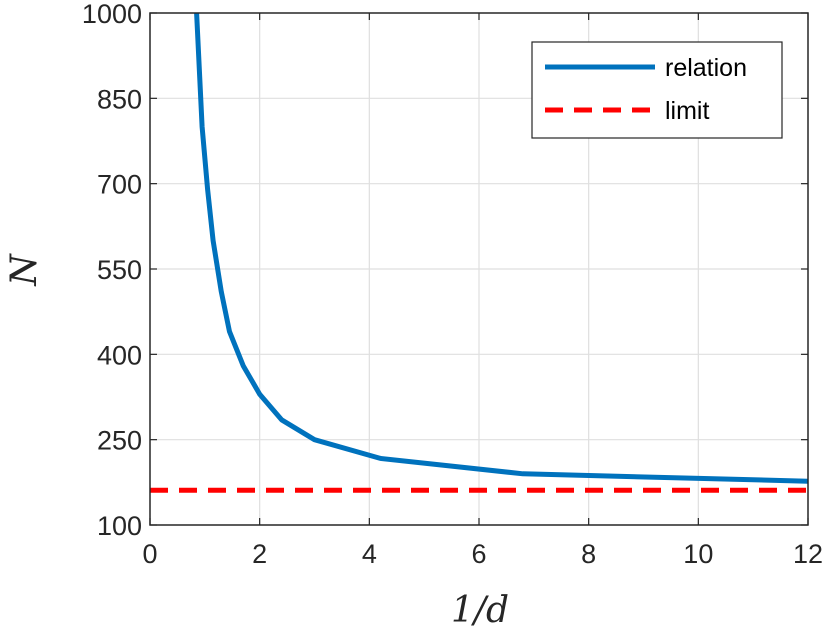 The height and width of the screenshot is (639, 830). I want to click on x-tick-label: 10, so click(698, 554).